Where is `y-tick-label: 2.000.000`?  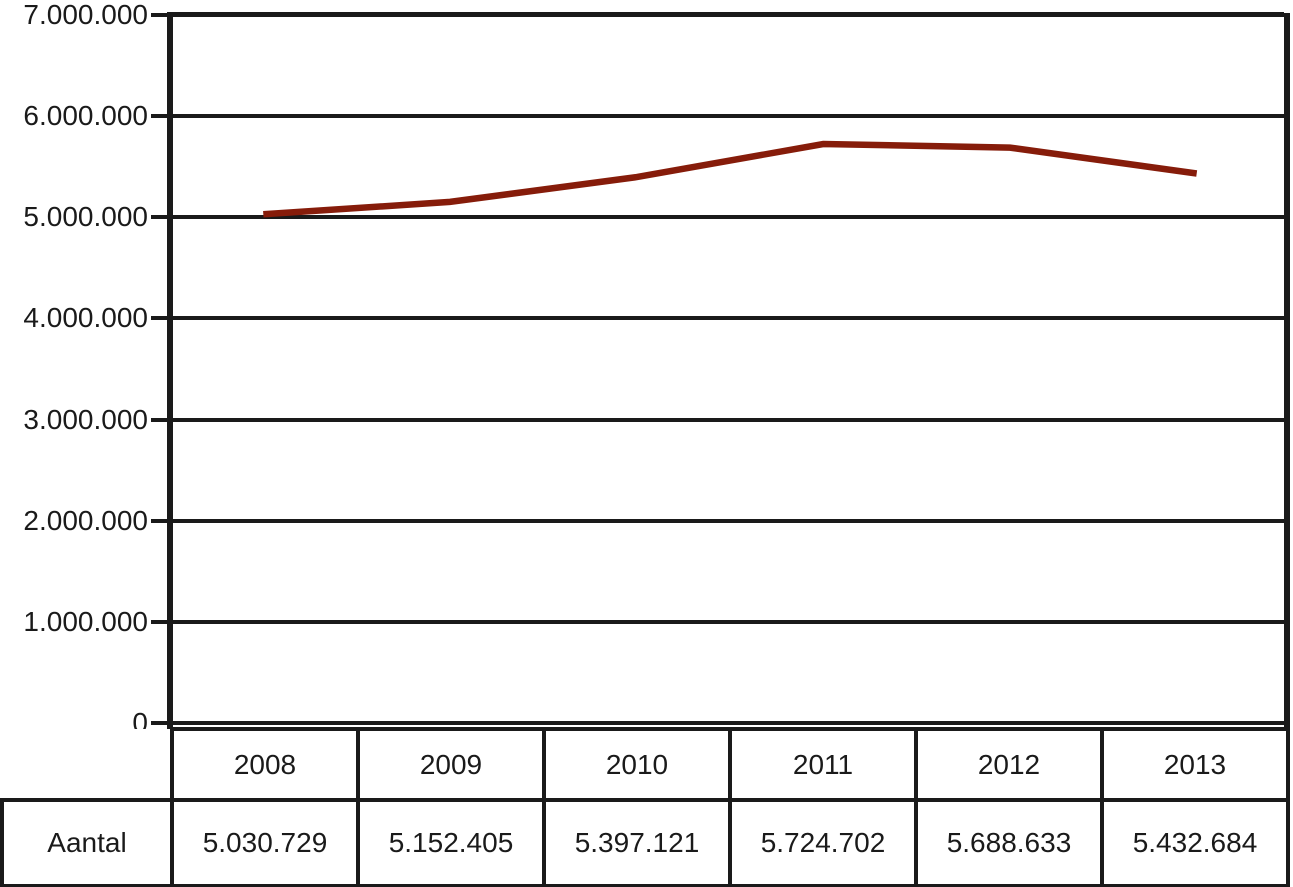 y-tick-label: 2.000.000 is located at coordinates (85, 520).